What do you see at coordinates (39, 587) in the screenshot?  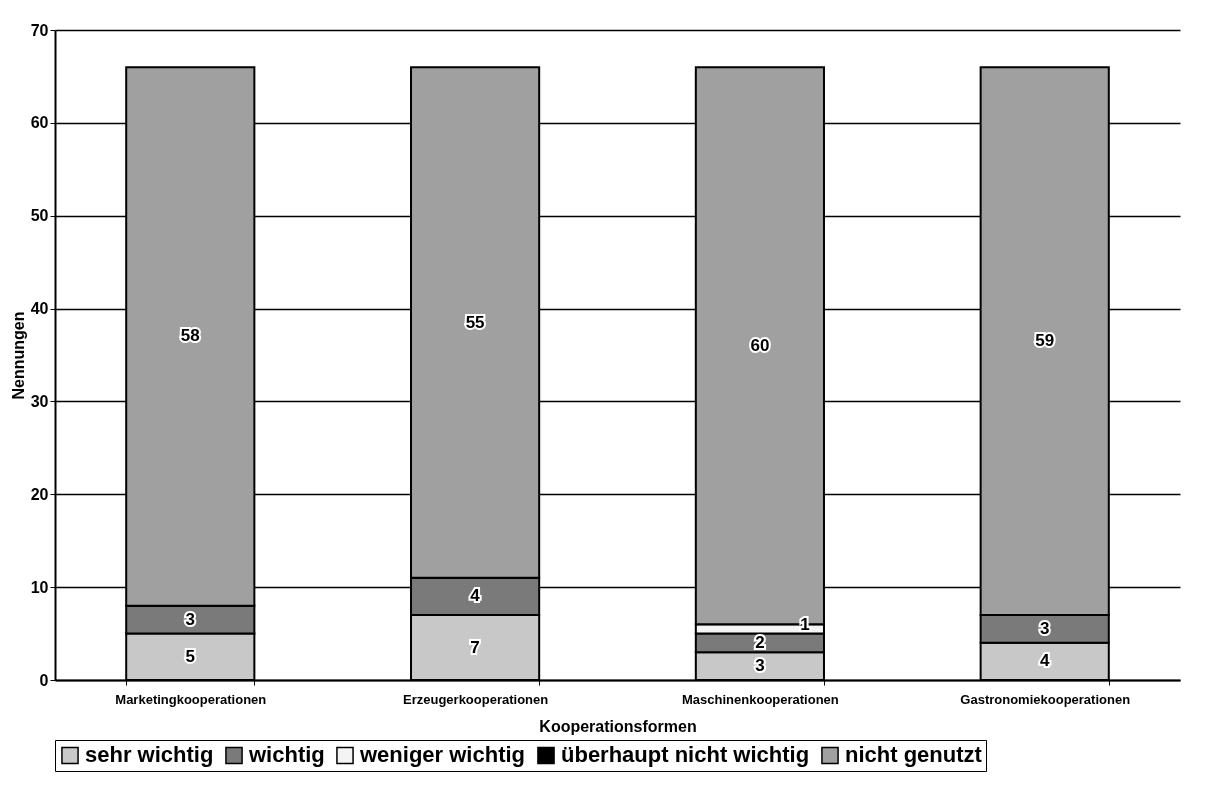 I see `y-tick-label: 10` at bounding box center [39, 587].